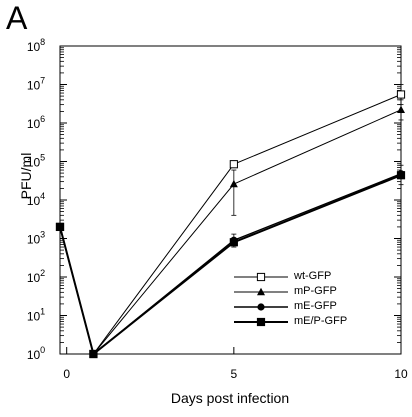 This screenshot has height=417, width=412. I want to click on x-tick-label: 10, so click(401, 374).